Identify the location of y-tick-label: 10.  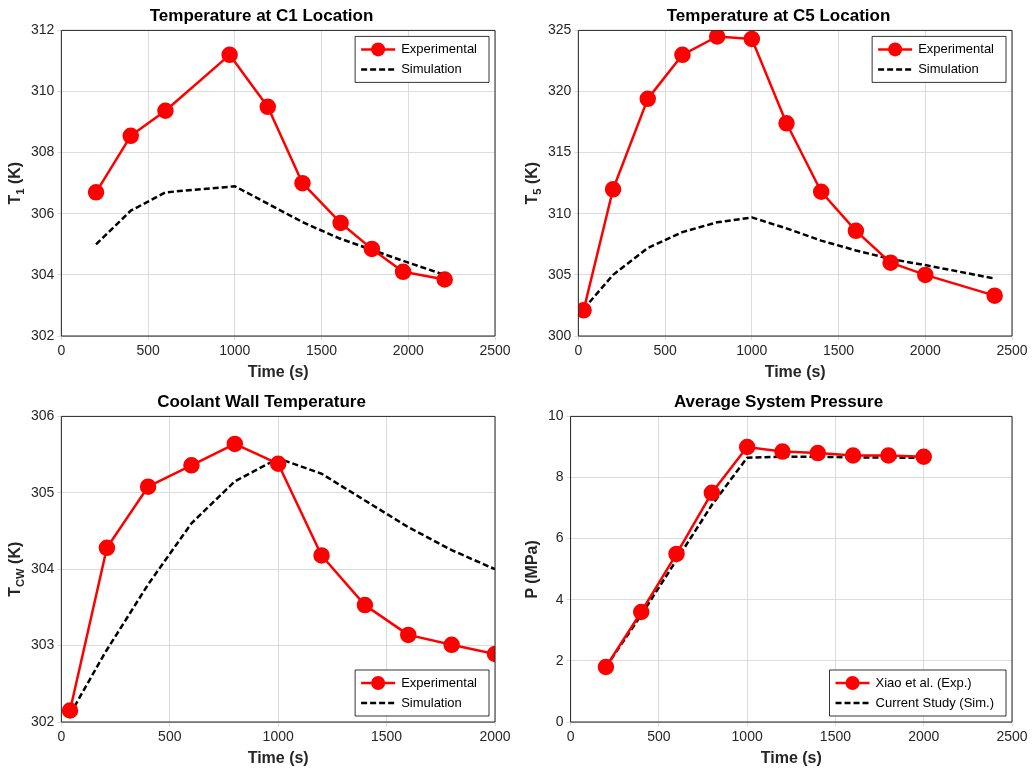
(555, 415).